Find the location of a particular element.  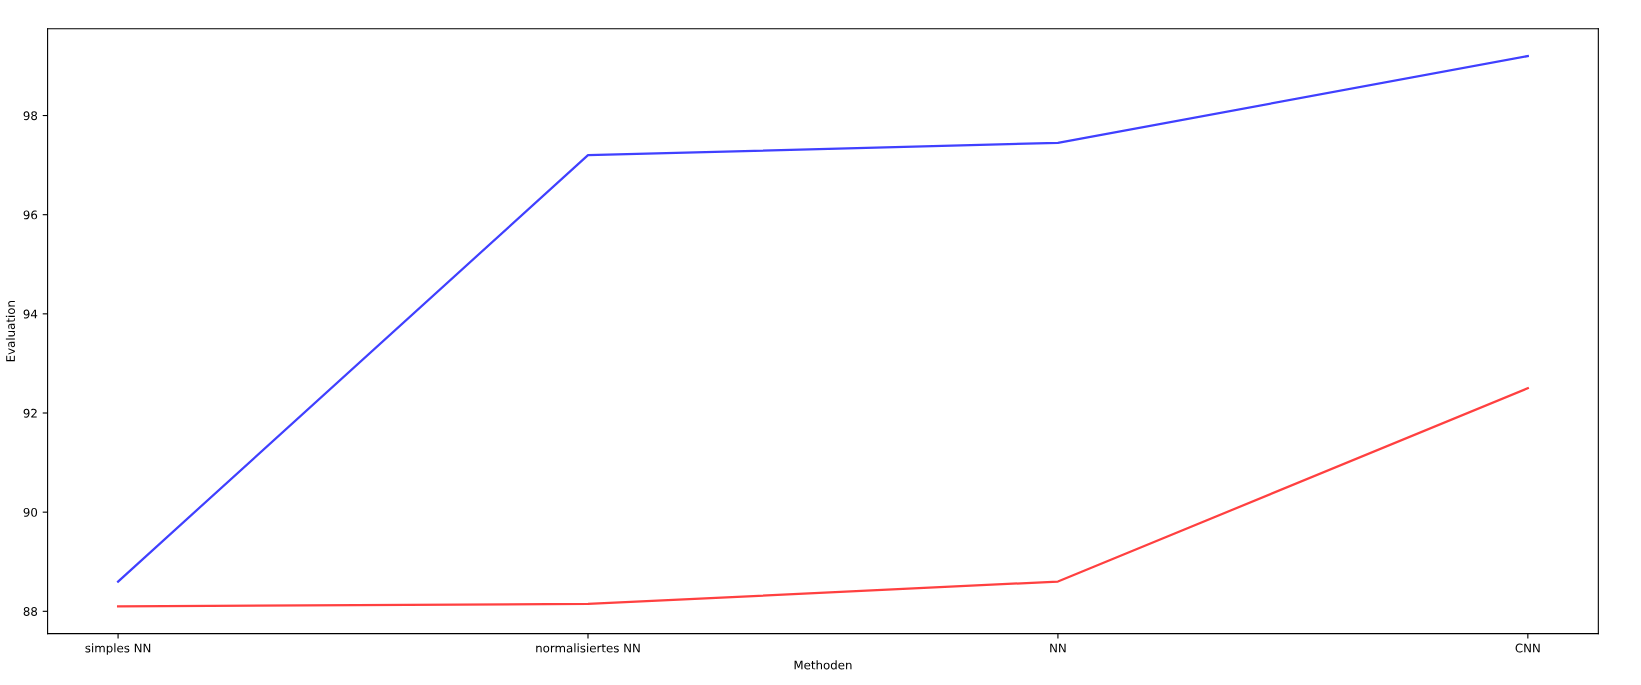

y-tick-label: 94 is located at coordinates (30, 314).